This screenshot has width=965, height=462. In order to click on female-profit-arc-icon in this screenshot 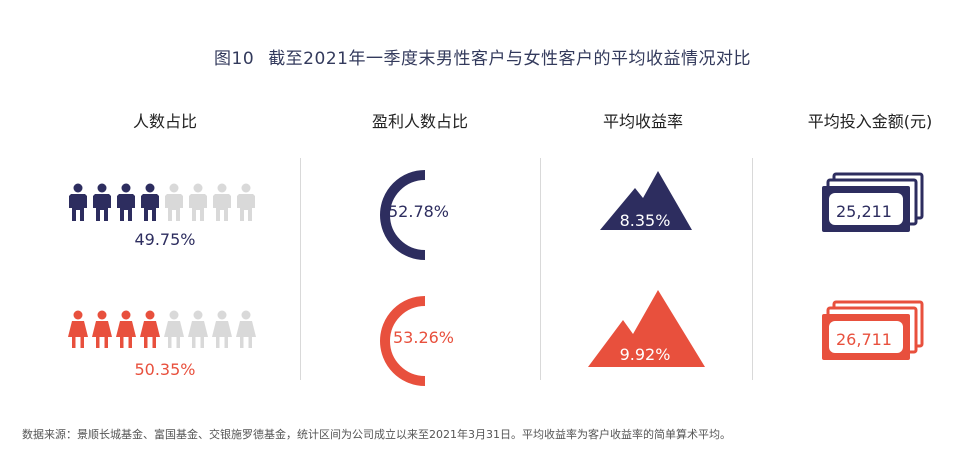, I will do `click(403, 341)`.